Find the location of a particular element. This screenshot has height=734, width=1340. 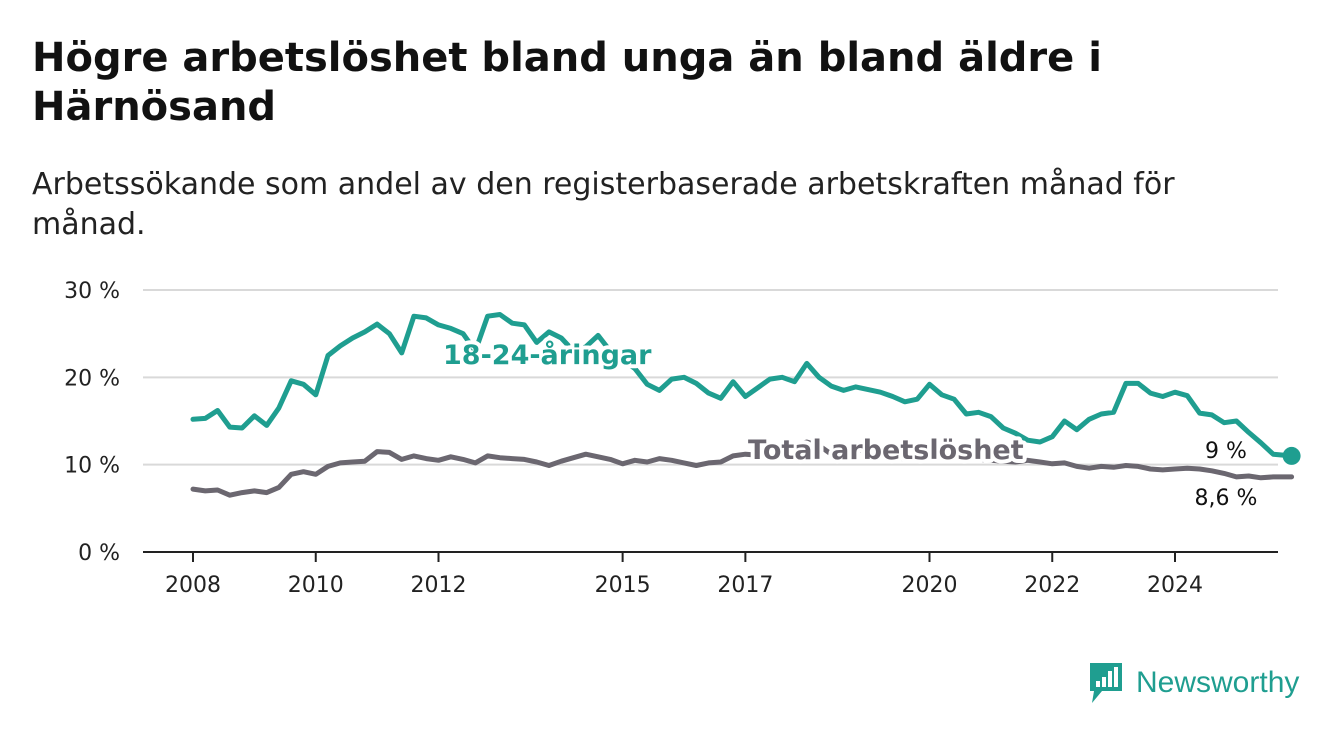

series-labels: 18-24-åringar 9 % Total arbetslöshet 8,6 % is located at coordinates (849, 424).